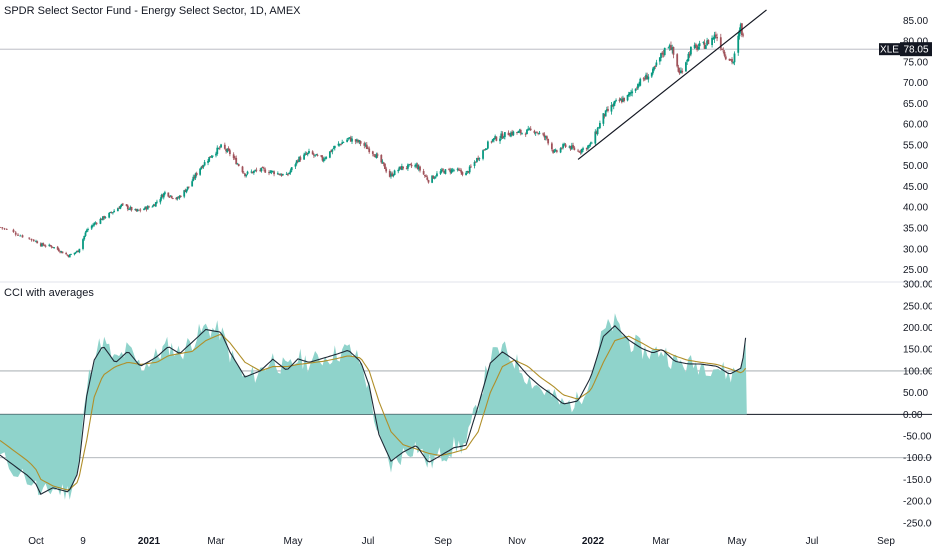 The image size is (932, 555). What do you see at coordinates (913, 415) in the screenshot?
I see `cci-axis-tick-label: 0.00` at bounding box center [913, 415].